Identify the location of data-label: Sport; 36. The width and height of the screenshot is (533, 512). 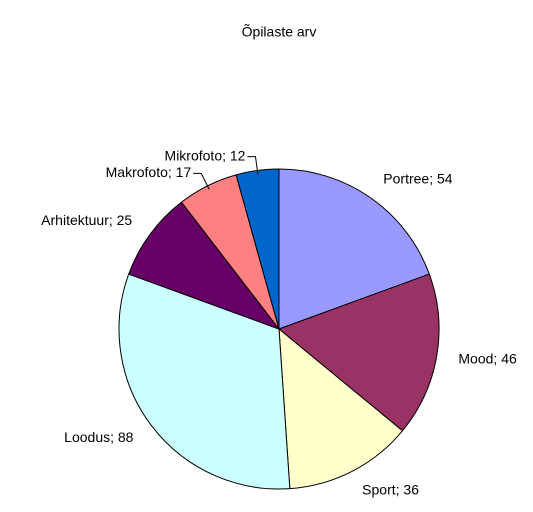
(390, 490).